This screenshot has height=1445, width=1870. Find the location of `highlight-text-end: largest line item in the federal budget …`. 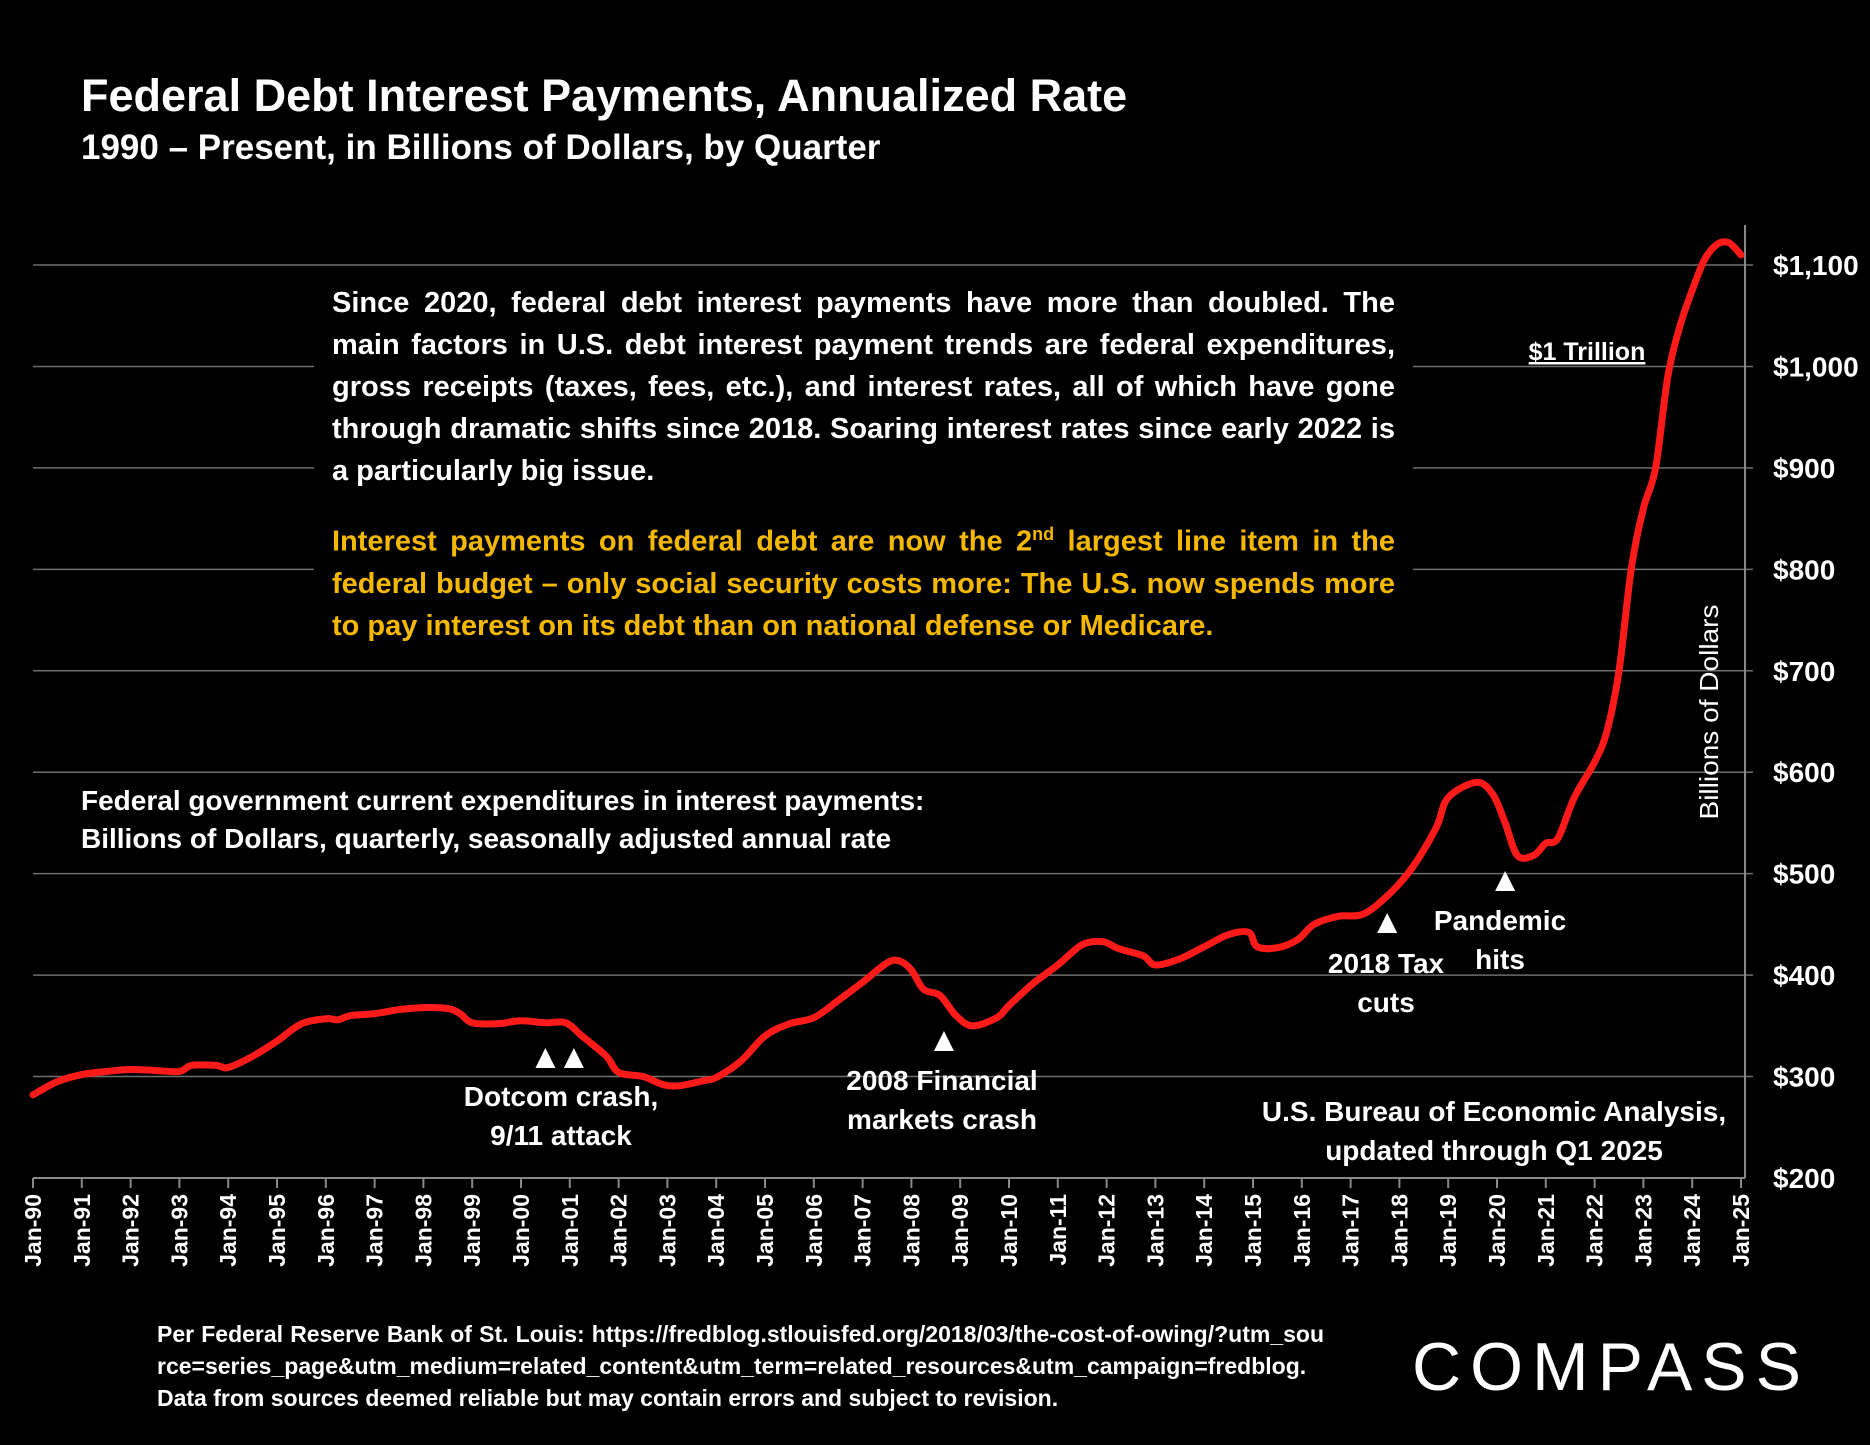

highlight-text-end: largest line item in the federal budget … is located at coordinates (864, 583).